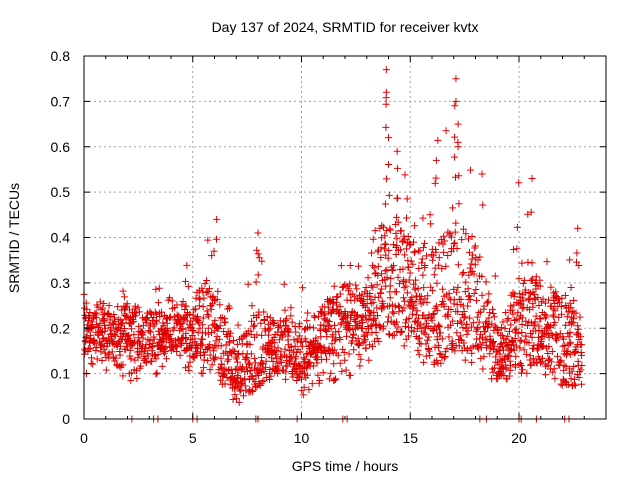 The width and height of the screenshot is (640, 480). What do you see at coordinates (61, 56) in the screenshot?
I see `y-tick-label: 0.8` at bounding box center [61, 56].